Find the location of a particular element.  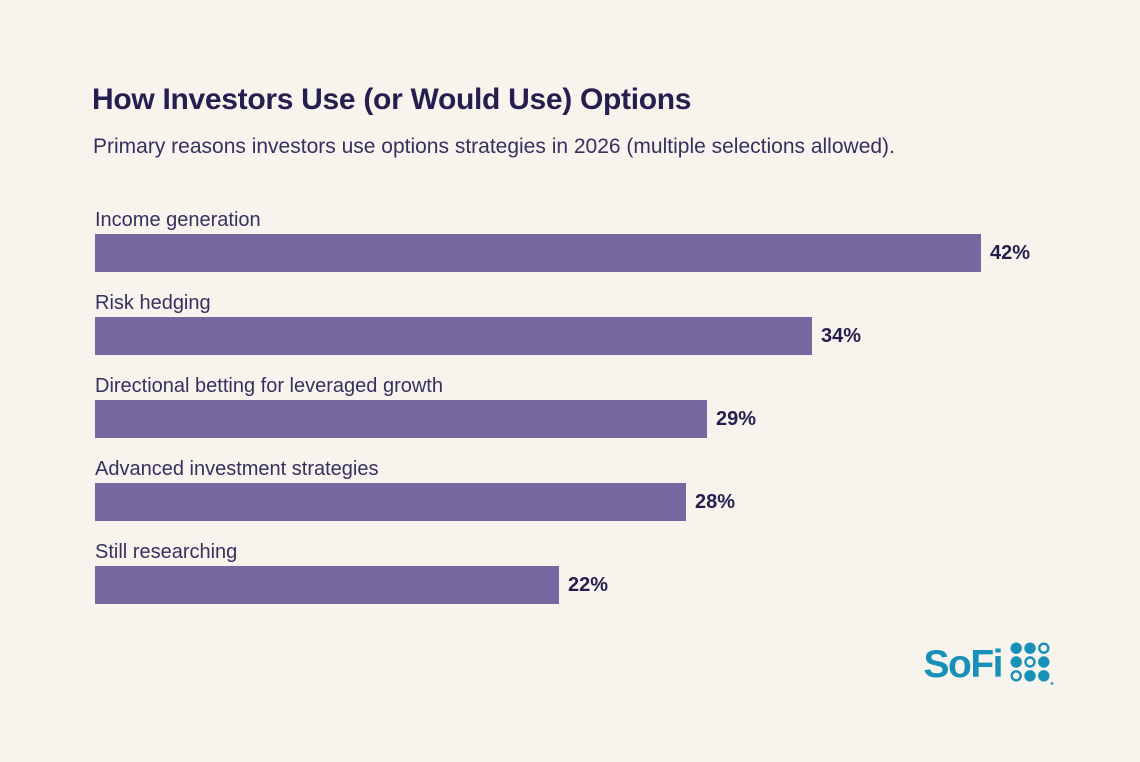

bar-value: 22% is located at coordinates (588, 584).